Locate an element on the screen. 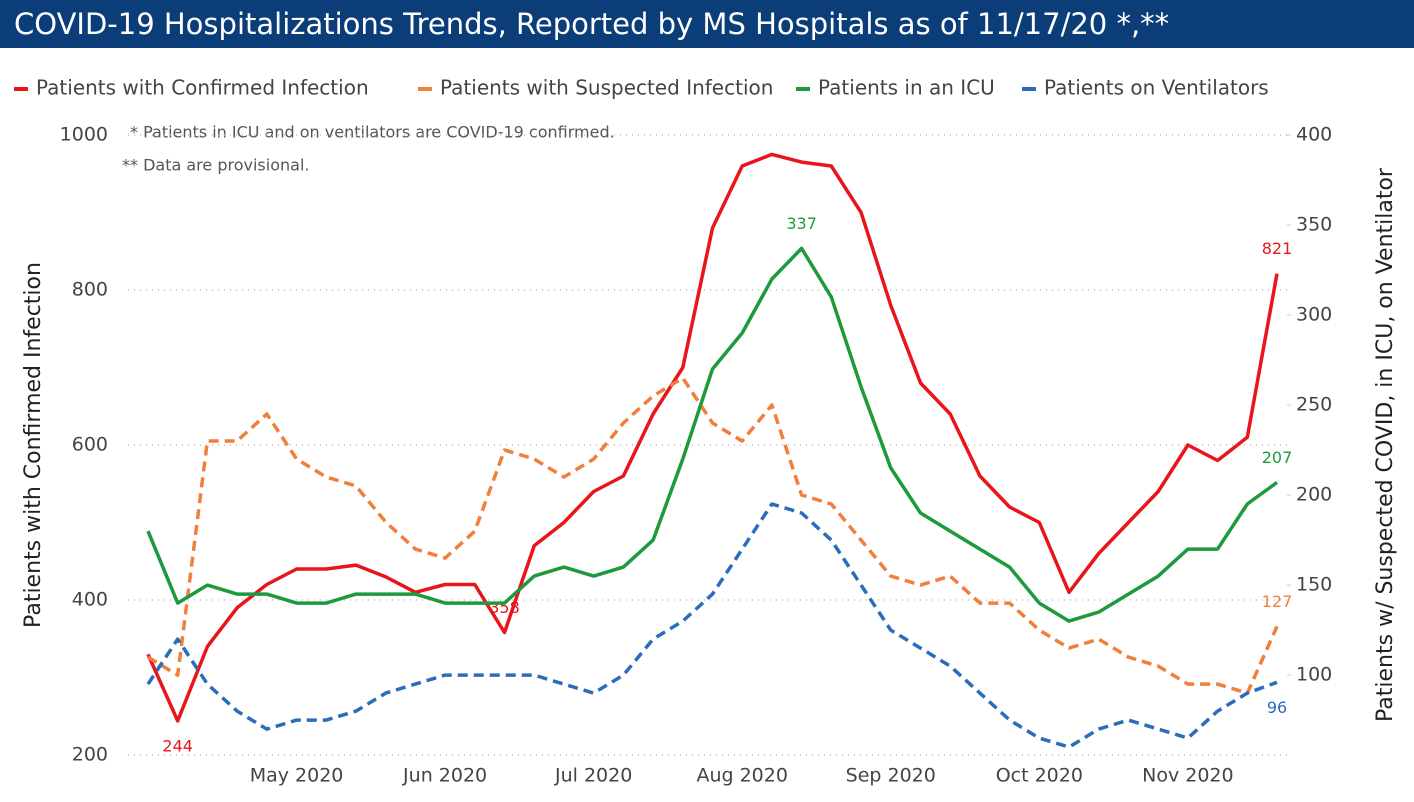 This screenshot has width=1414, height=802. x-tick-label: Oct 2020 is located at coordinates (1039, 776).